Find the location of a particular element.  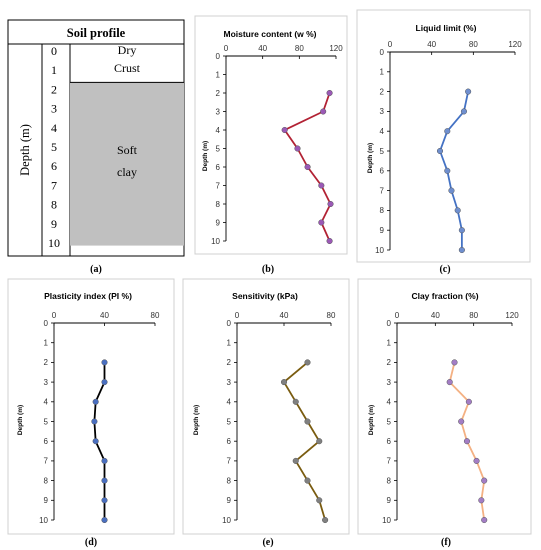

chart-plot-c: 0 40 80 120 0 1 2 3 4 5 6 7 8 9 10 is located at coordinates (448, 147).